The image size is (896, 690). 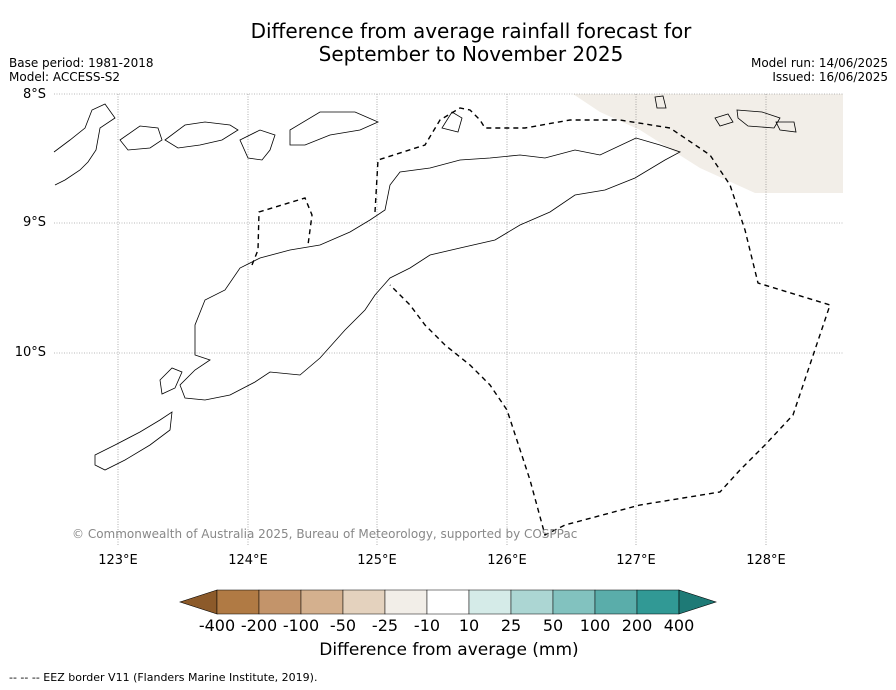 I want to click on coastline-rote, so click(x=171, y=381).